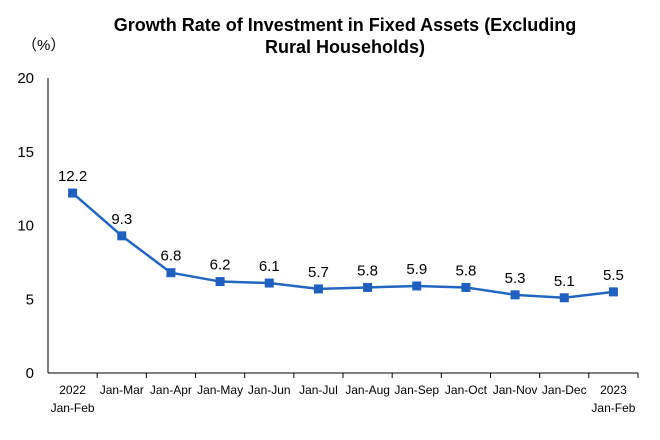 The image size is (660, 440). Describe the element at coordinates (269, 266) in the screenshot. I see `data-label: 6.1` at that location.